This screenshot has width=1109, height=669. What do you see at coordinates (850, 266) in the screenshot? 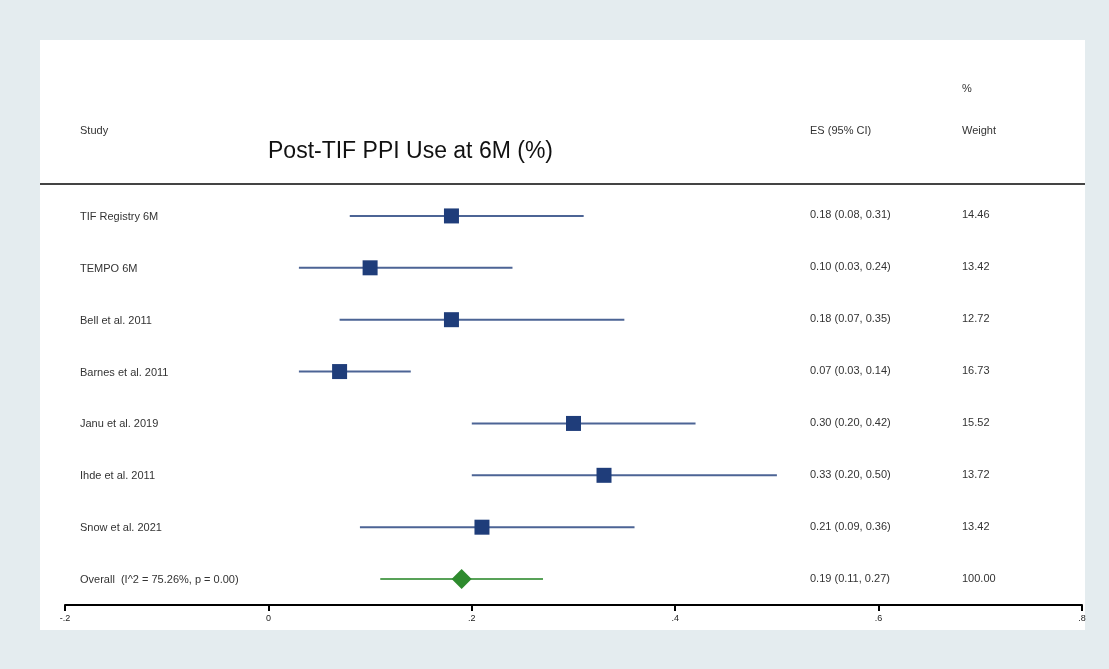
I see `annotation: 0.10 (0.03, 0.24)` at bounding box center [850, 266].